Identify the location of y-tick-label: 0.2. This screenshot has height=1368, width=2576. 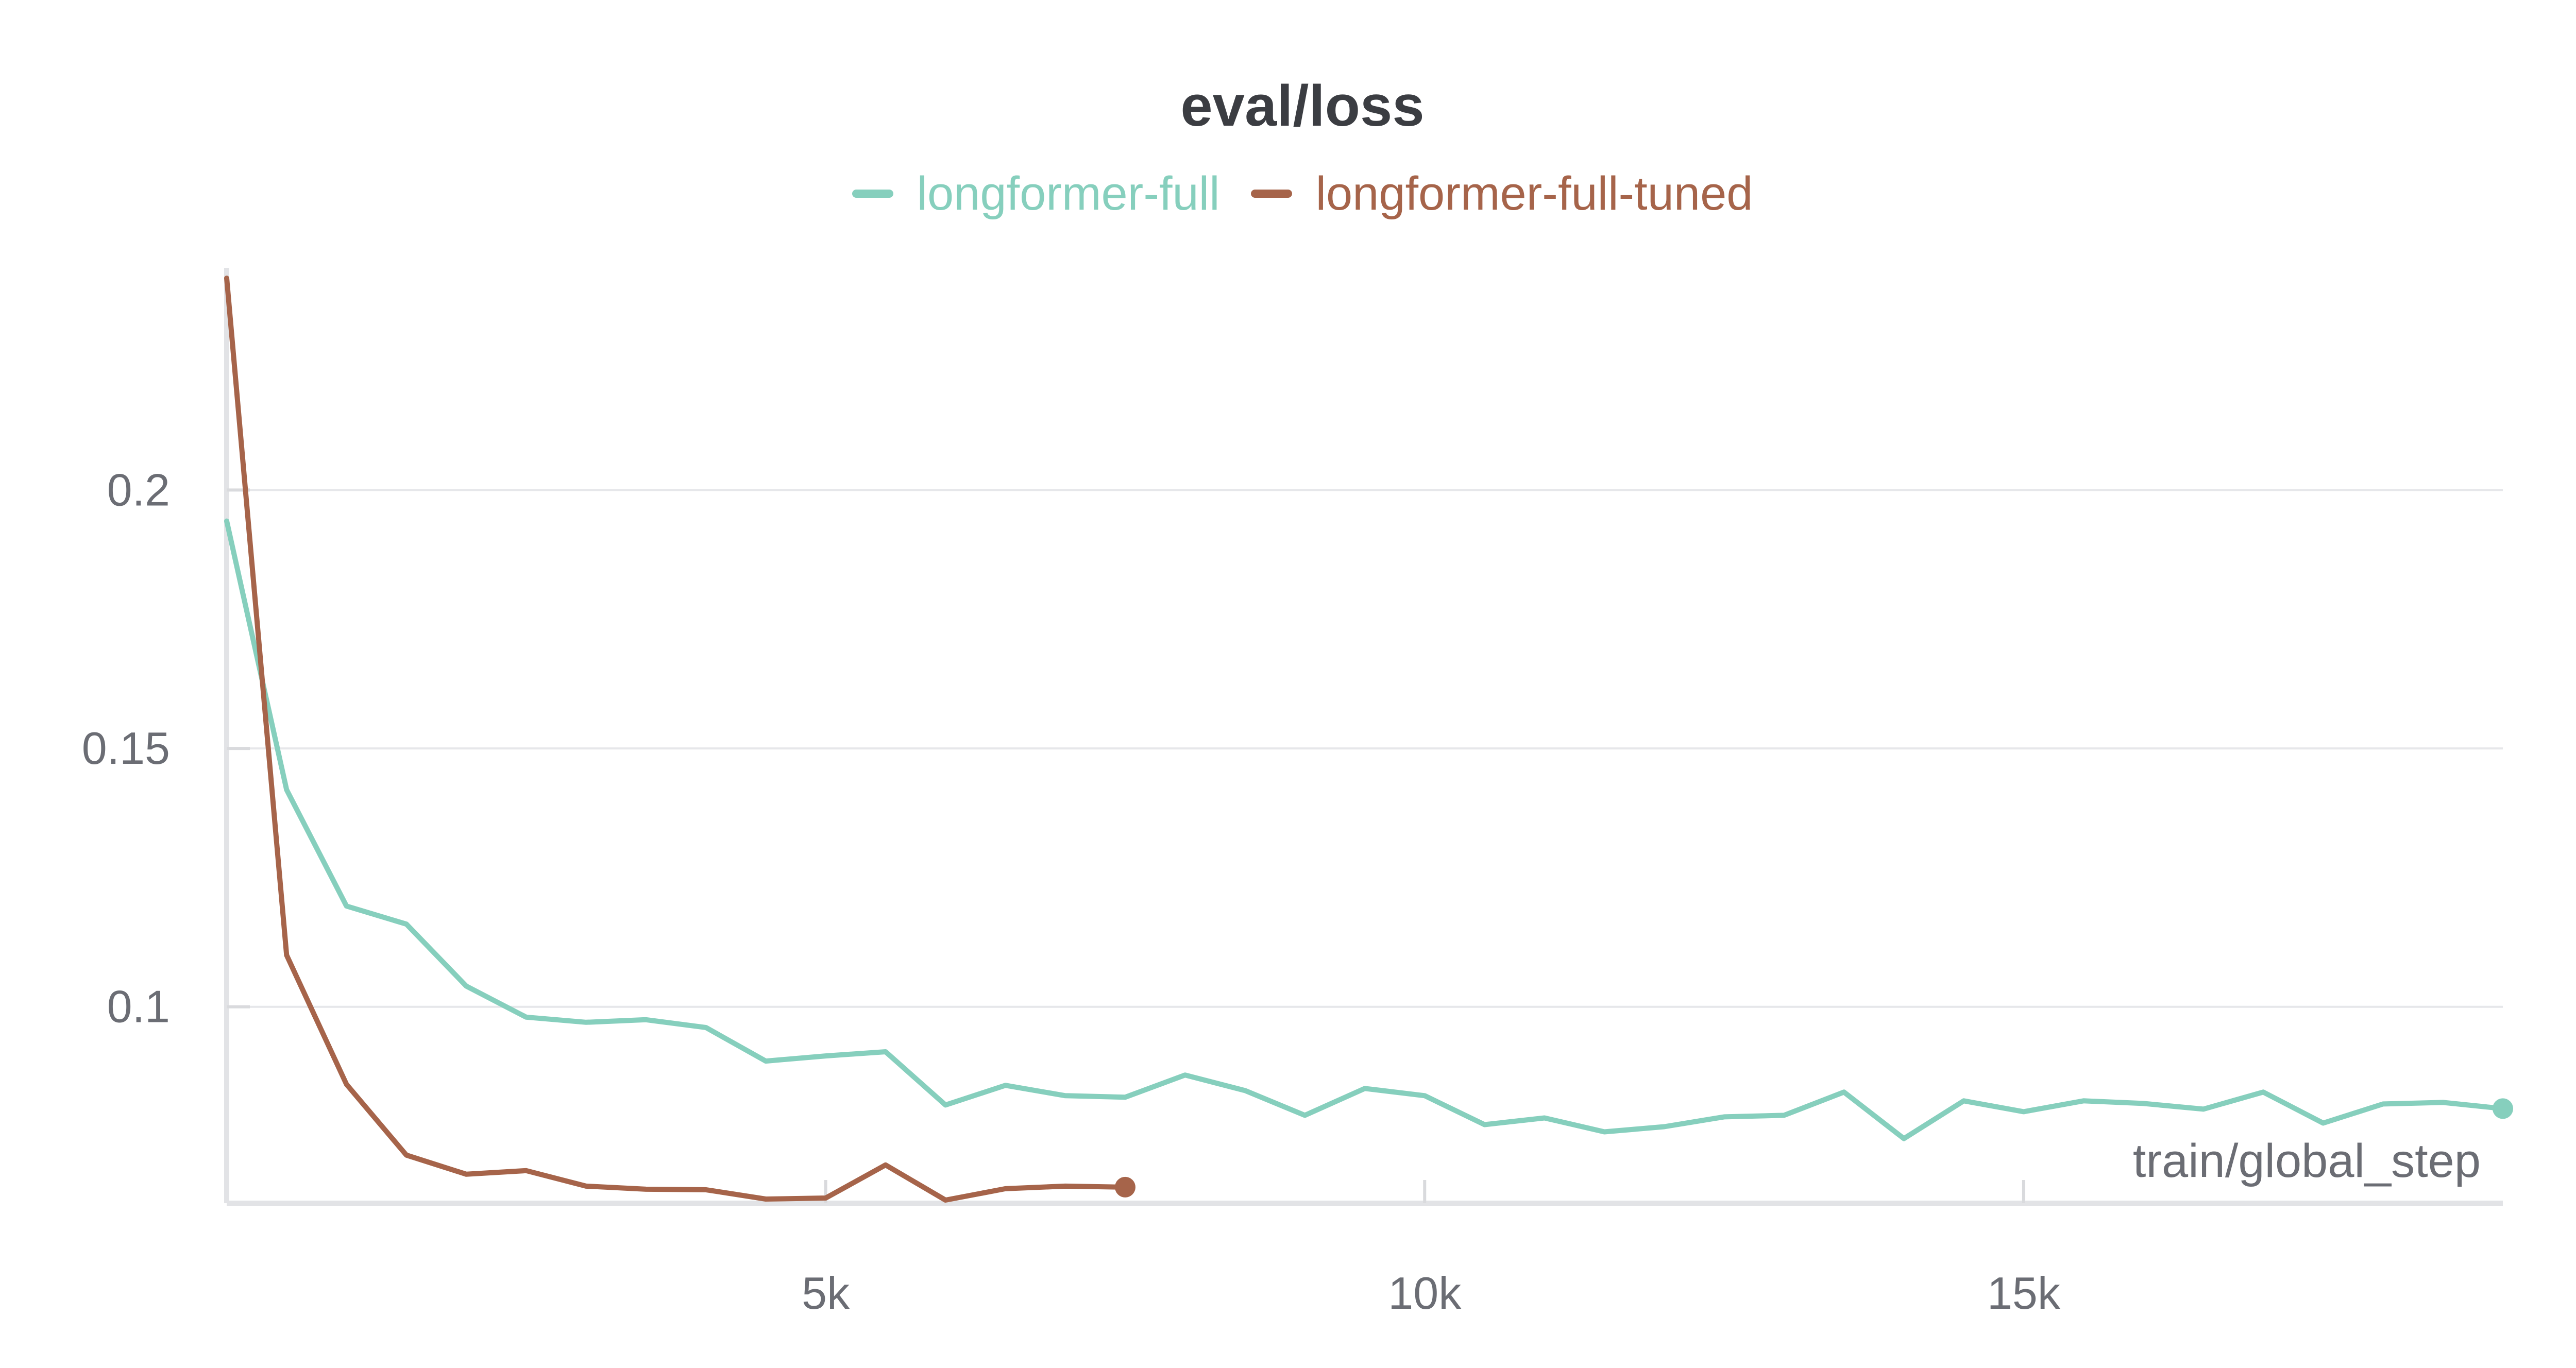
(138, 489).